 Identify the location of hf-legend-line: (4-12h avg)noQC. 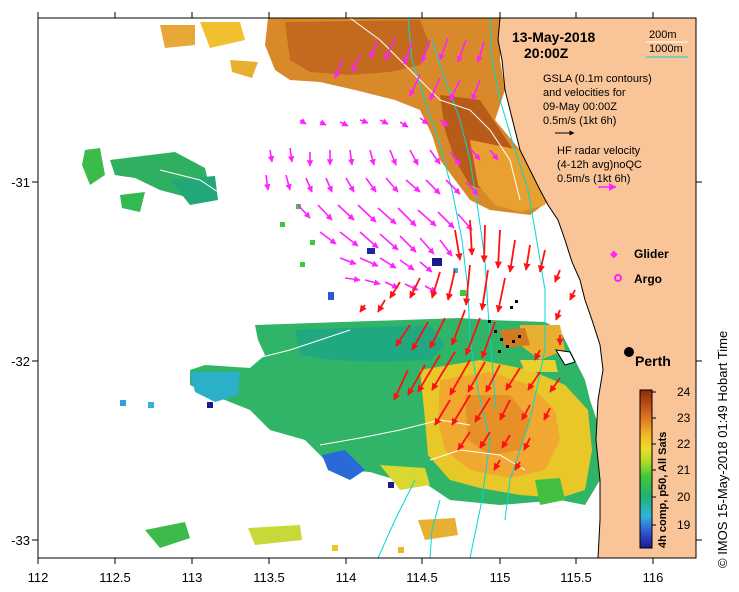
(599, 165).